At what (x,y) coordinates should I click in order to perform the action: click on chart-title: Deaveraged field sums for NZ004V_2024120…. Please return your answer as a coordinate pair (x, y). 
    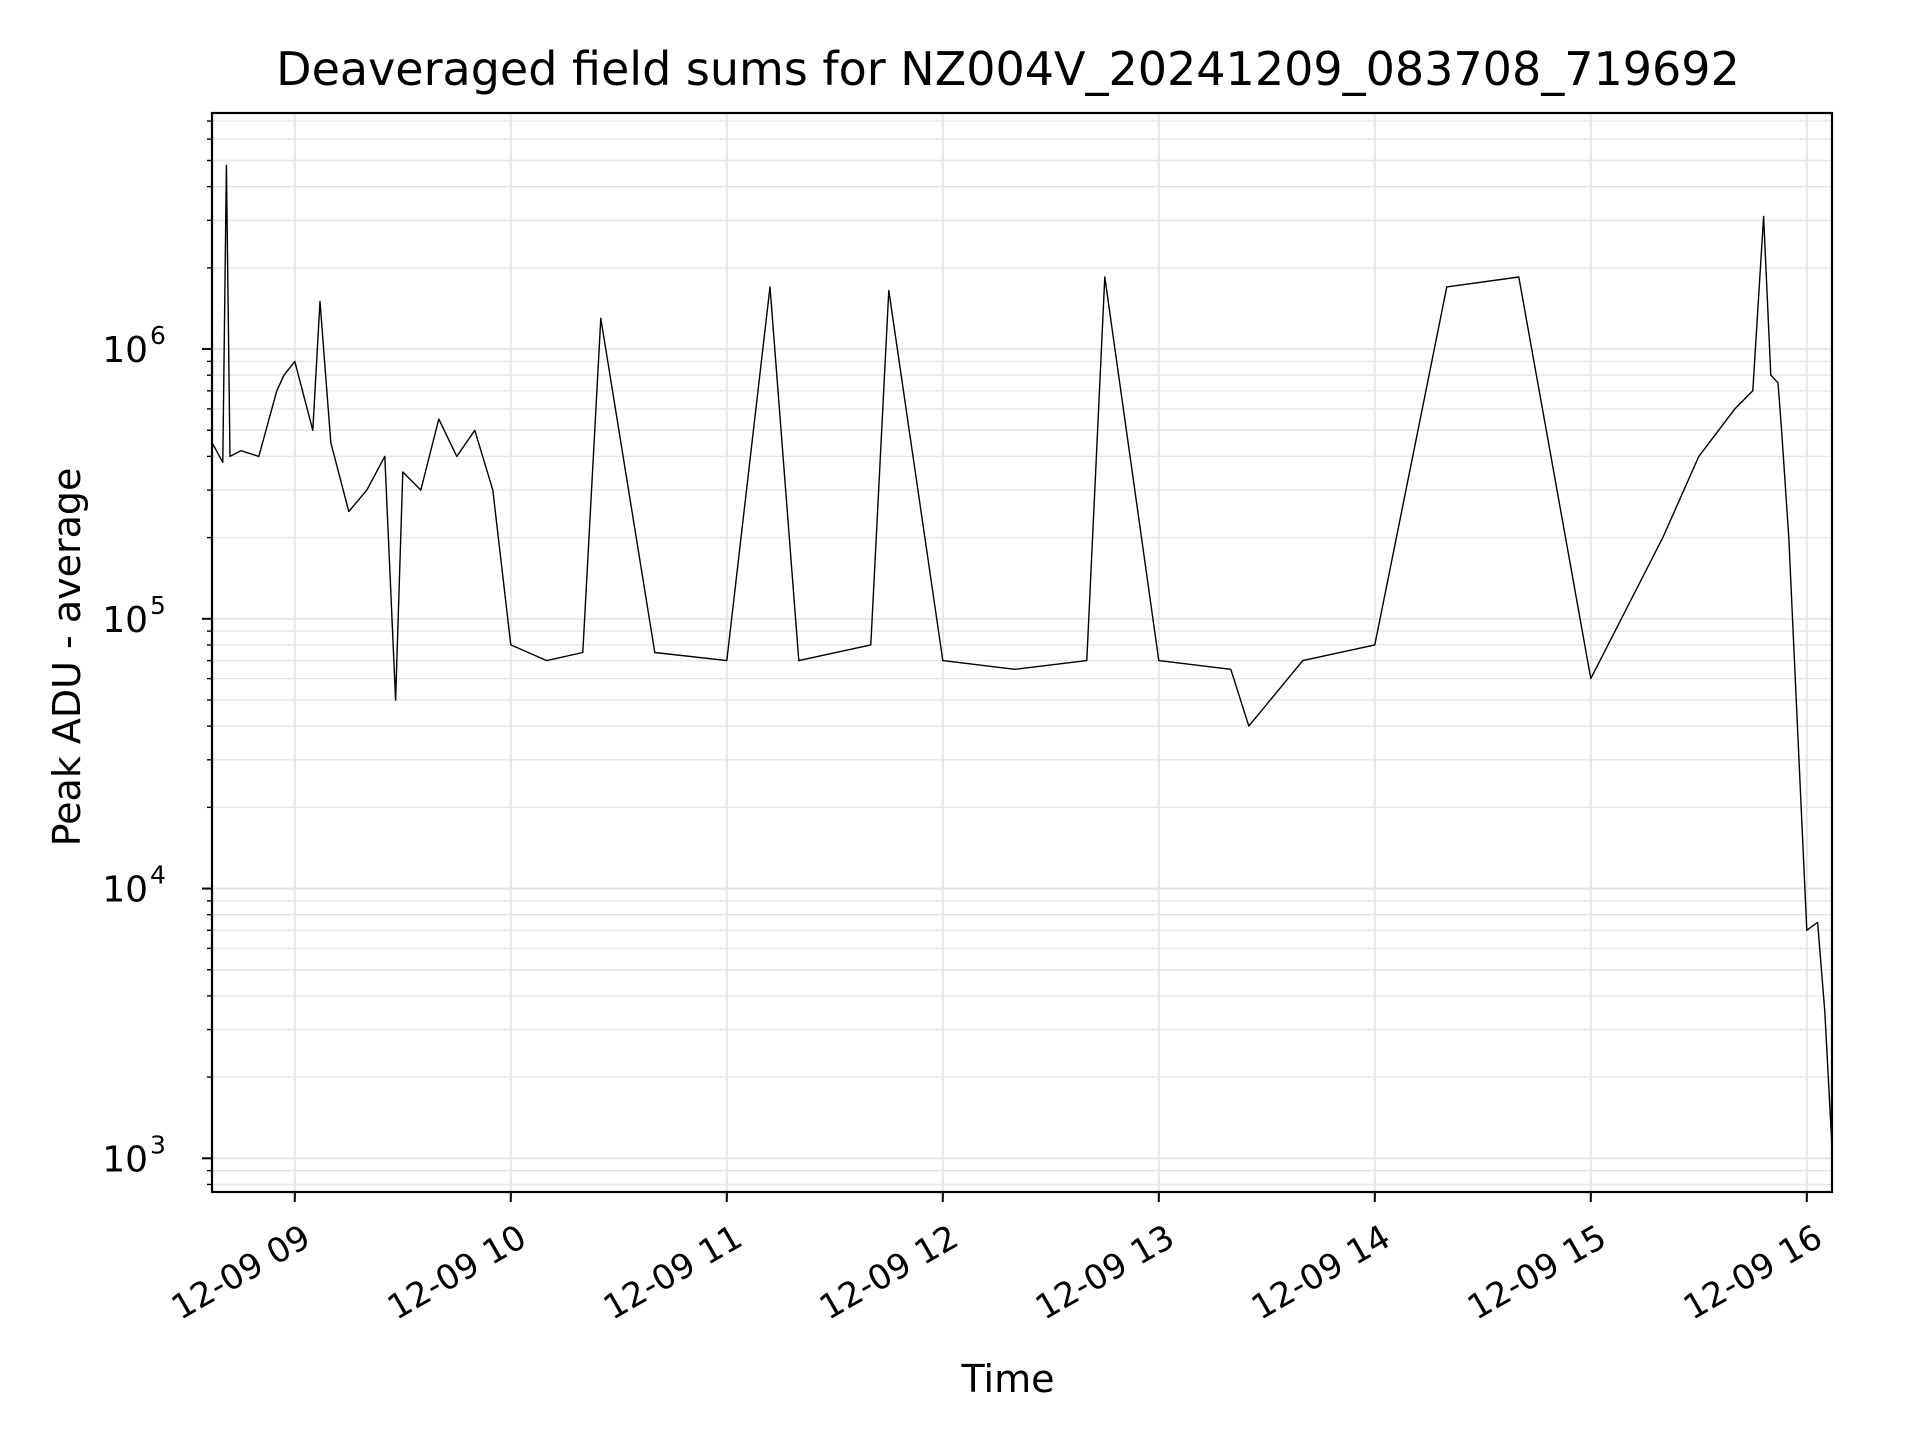
    Looking at the image, I should click on (1008, 69).